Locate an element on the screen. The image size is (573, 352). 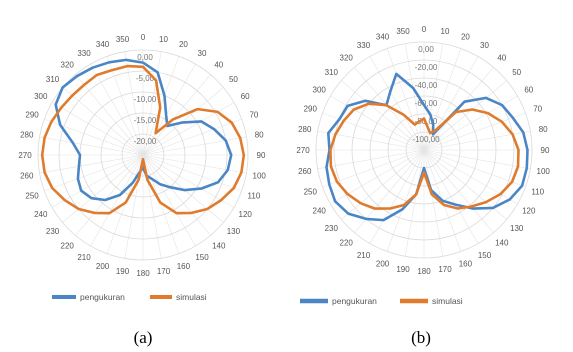
angle-tick-label: 40 is located at coordinates (501, 57).